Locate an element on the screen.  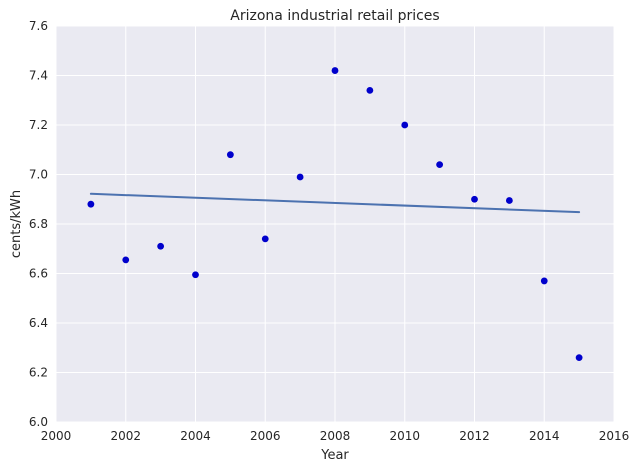
y-tick-label: 6.8 is located at coordinates (38, 224).